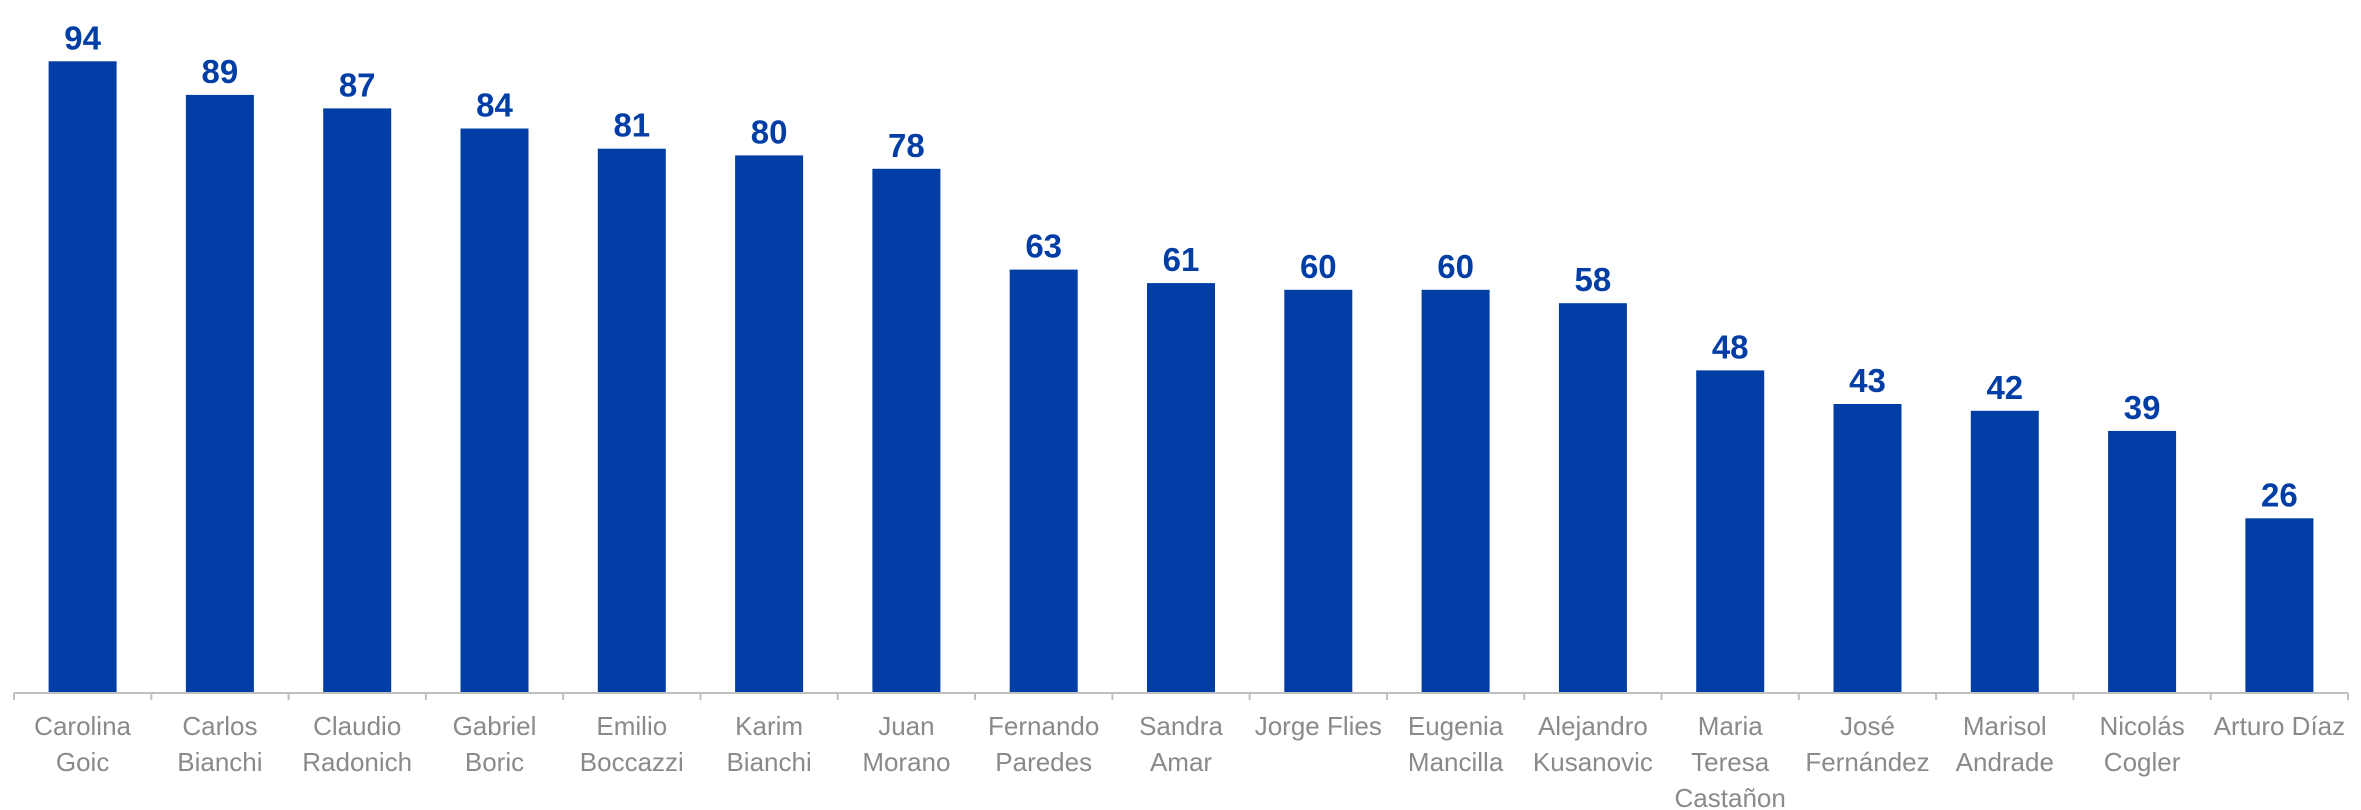  What do you see at coordinates (1456, 744) in the screenshot?
I see `category-label: Eugenia Mancilla` at bounding box center [1456, 744].